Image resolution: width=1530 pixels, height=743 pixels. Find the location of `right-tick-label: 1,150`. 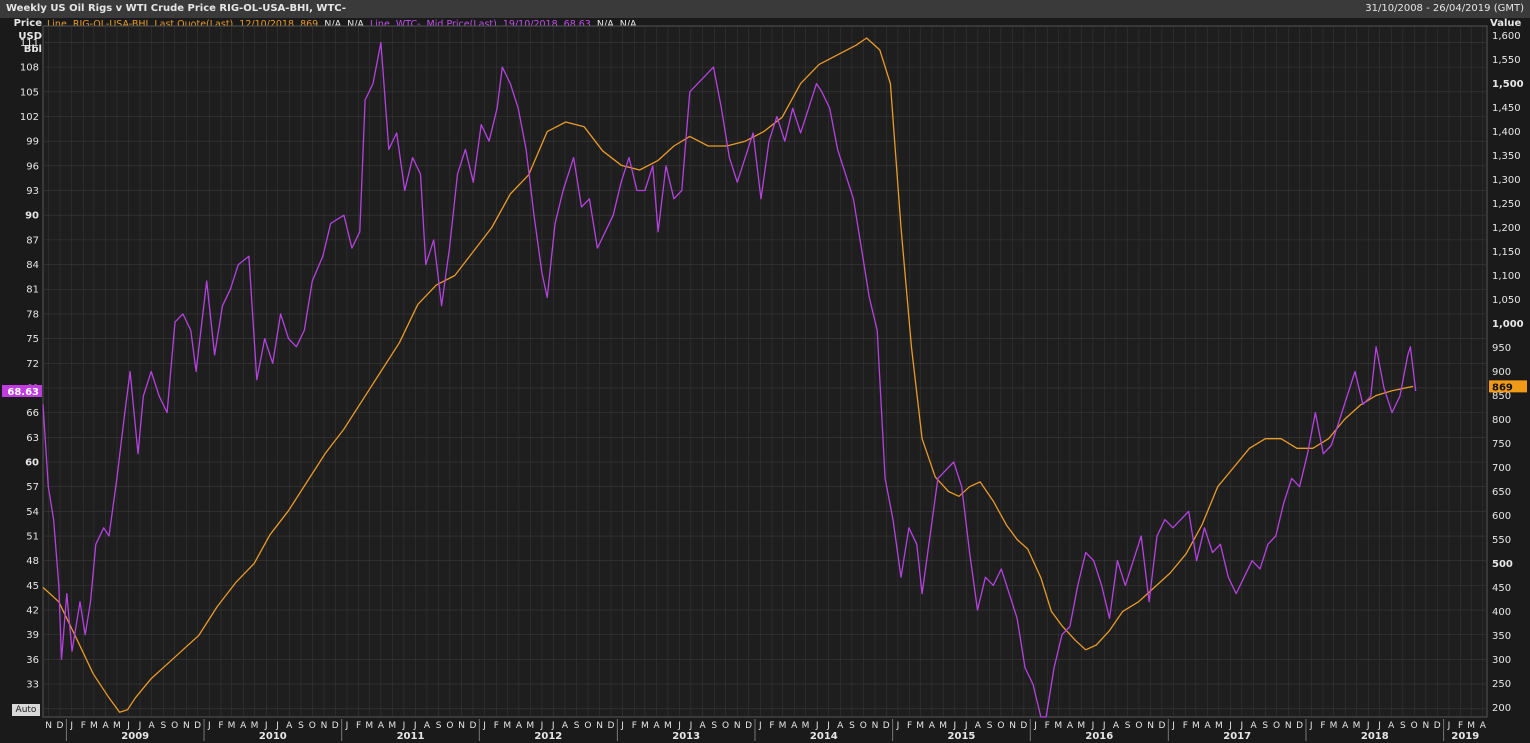

right-tick-label: 1,150 is located at coordinates (1506, 252).